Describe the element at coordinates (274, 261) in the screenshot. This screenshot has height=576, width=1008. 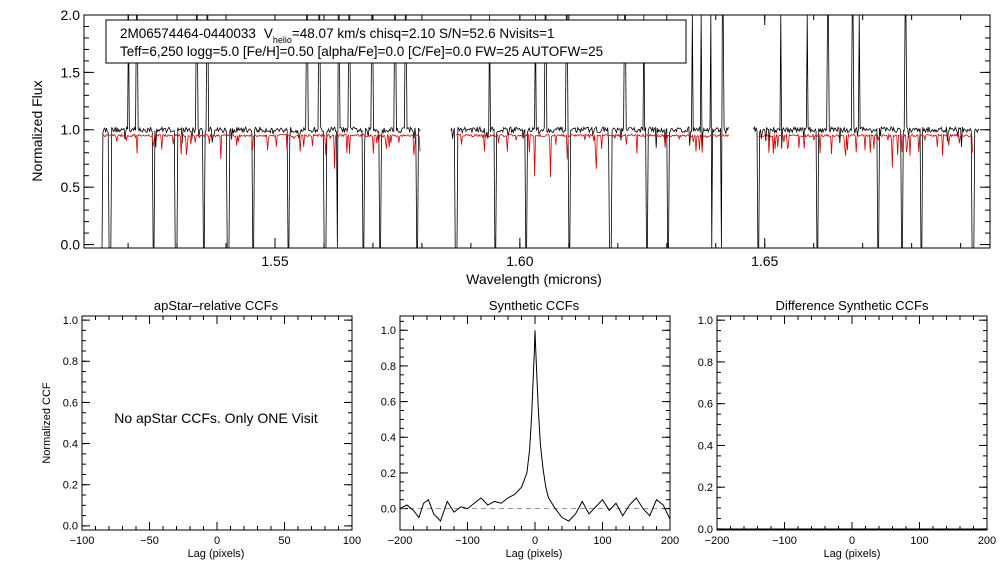
I see `spectrum-x-tick-label: 1.55` at that location.